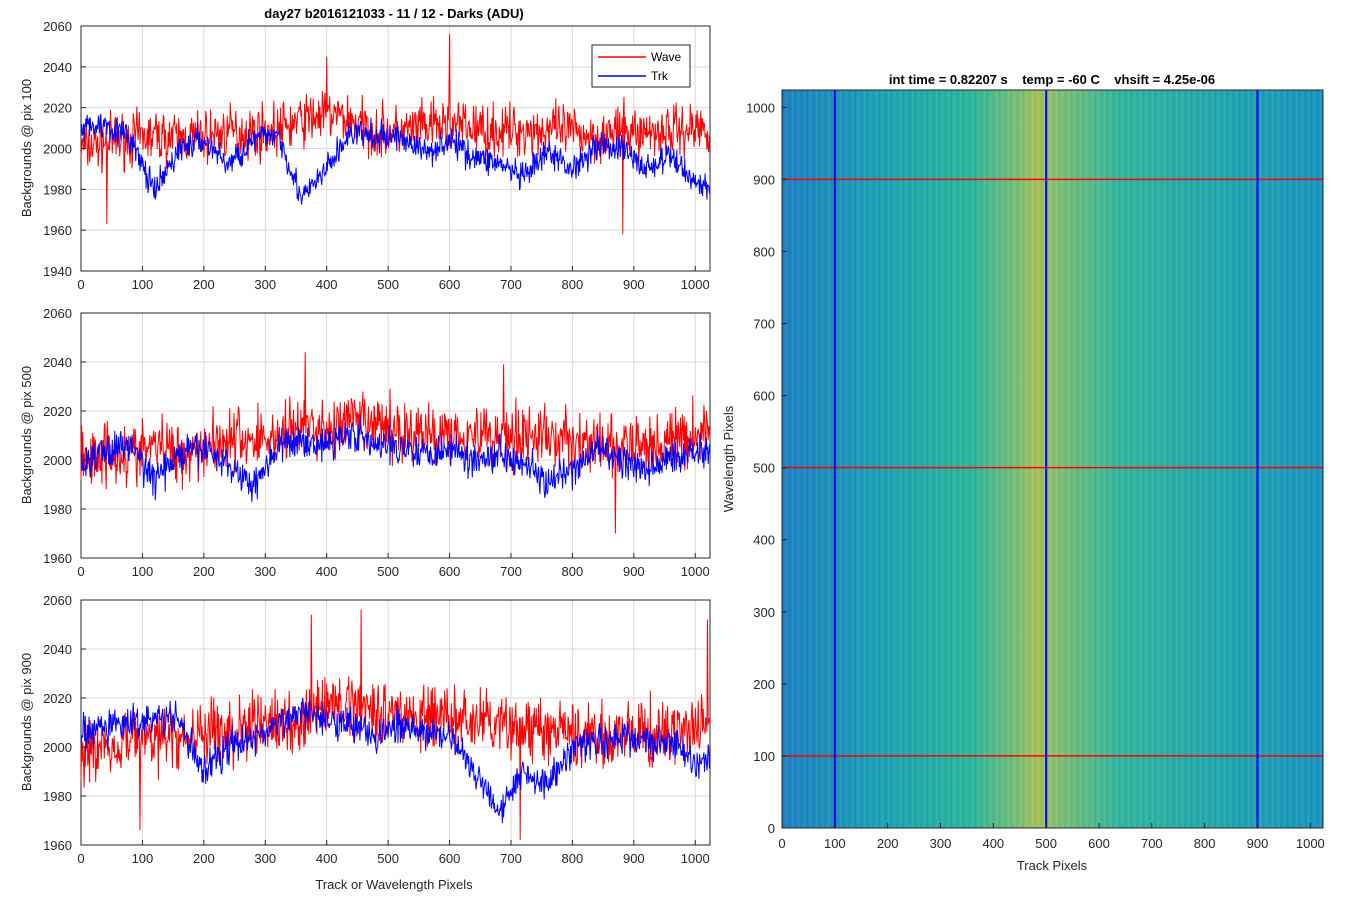 Image resolution: width=1350 pixels, height=900 pixels. What do you see at coordinates (764, 756) in the screenshot?
I see `y-tick-label: 100` at bounding box center [764, 756].